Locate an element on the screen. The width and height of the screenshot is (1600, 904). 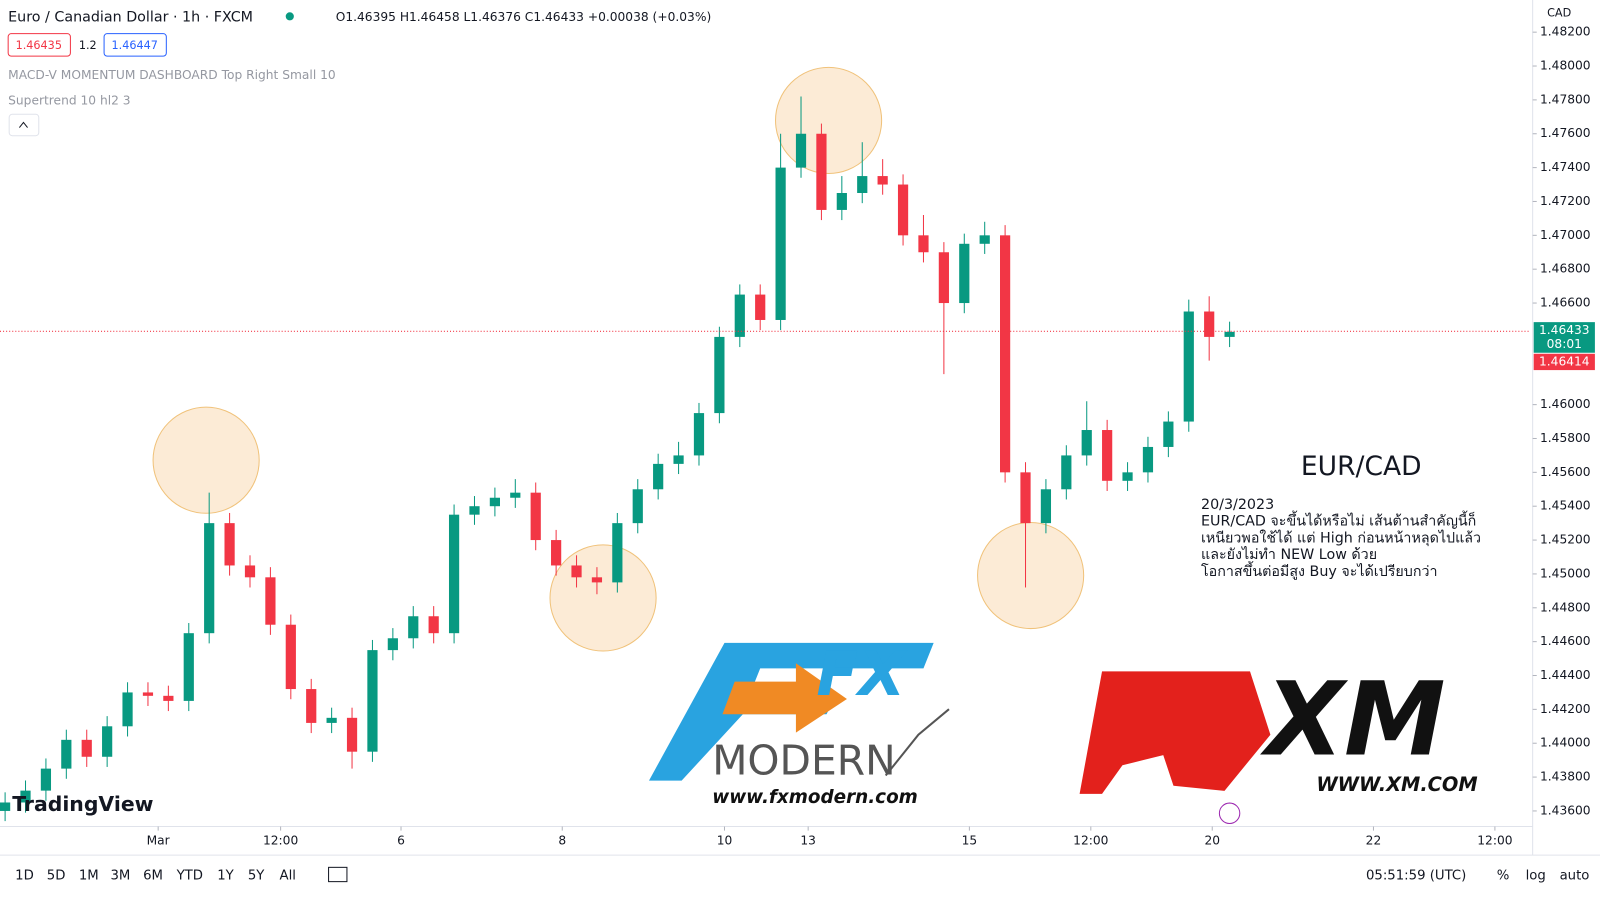
range-button: 1Y is located at coordinates (225, 876).